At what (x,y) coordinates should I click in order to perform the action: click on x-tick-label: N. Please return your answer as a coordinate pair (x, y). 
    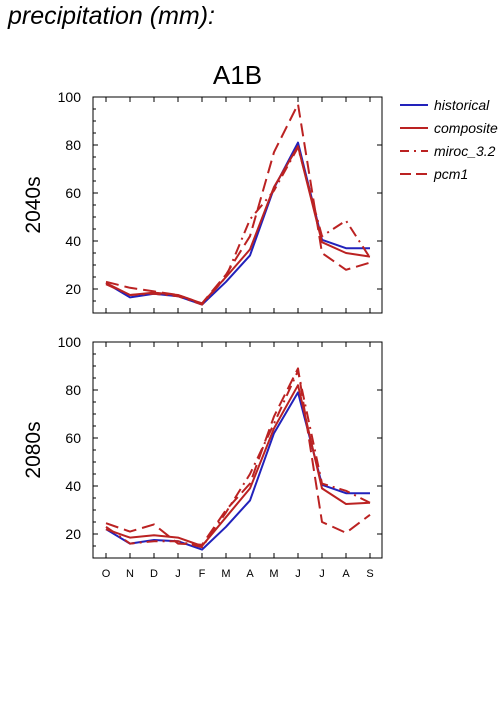
    Looking at the image, I should click on (130, 574).